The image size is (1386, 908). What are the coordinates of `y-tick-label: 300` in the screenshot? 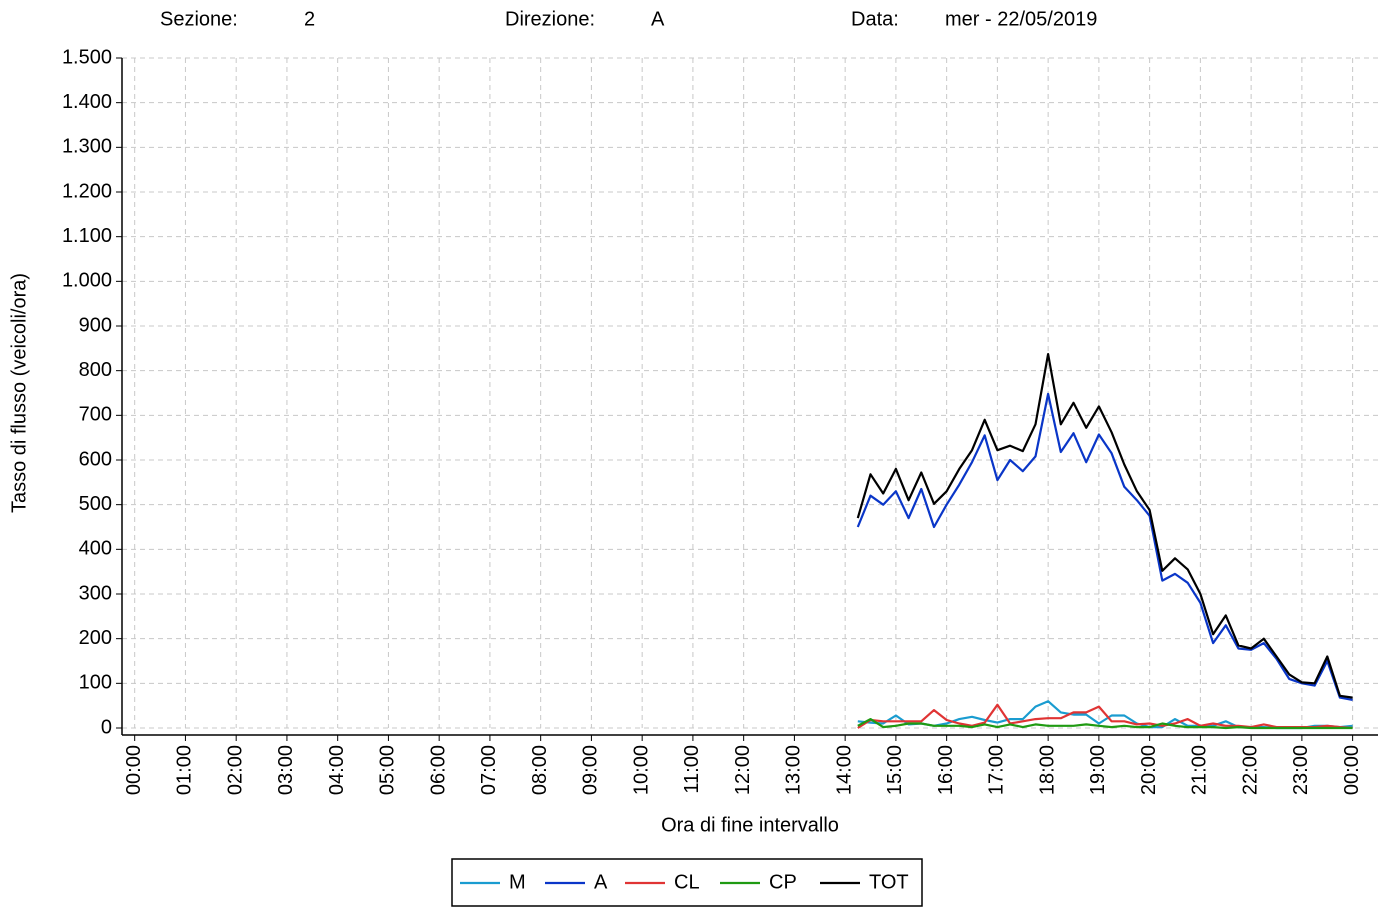 It's located at (95, 593).